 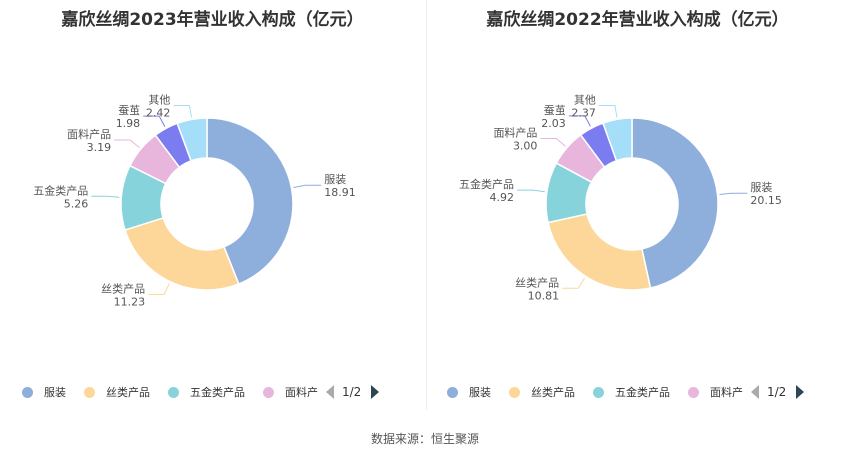 I want to click on slice-value-hardware: 5.26, so click(x=76, y=203).